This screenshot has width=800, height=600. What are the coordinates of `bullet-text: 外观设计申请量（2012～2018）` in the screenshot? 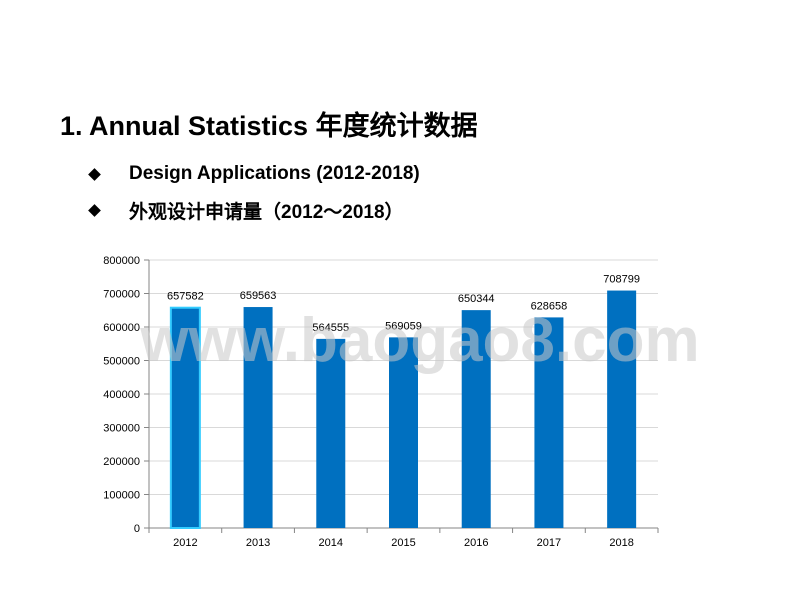 It's located at (266, 212).